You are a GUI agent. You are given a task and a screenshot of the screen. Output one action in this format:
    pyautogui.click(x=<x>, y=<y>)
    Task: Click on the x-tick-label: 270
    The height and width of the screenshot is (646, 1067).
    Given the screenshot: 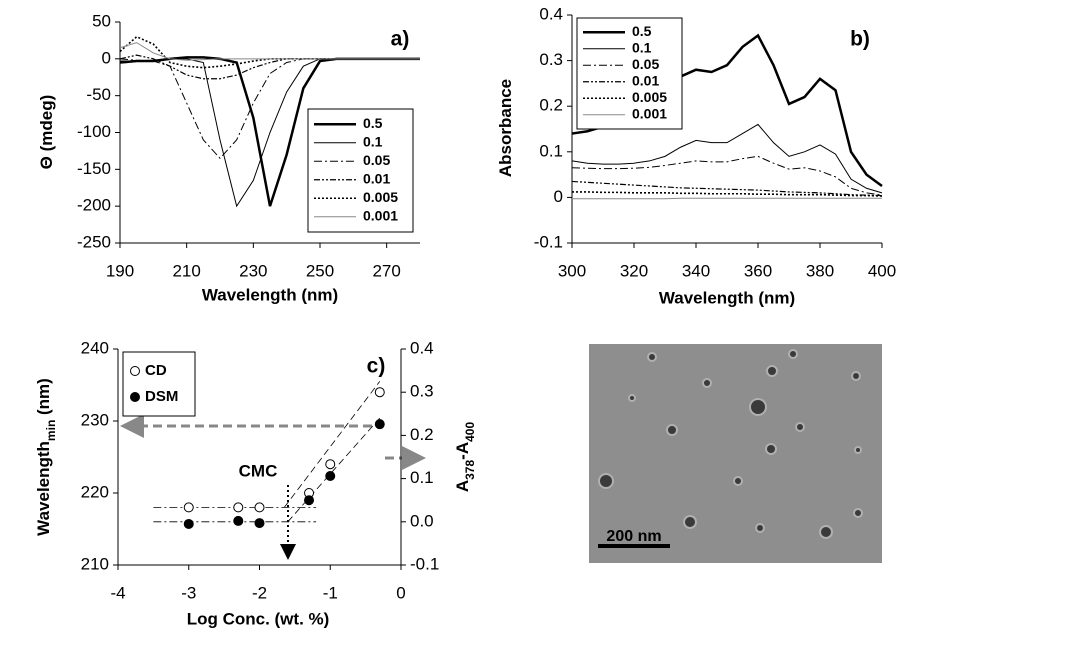 What is the action you would take?
    pyautogui.click(x=386, y=270)
    